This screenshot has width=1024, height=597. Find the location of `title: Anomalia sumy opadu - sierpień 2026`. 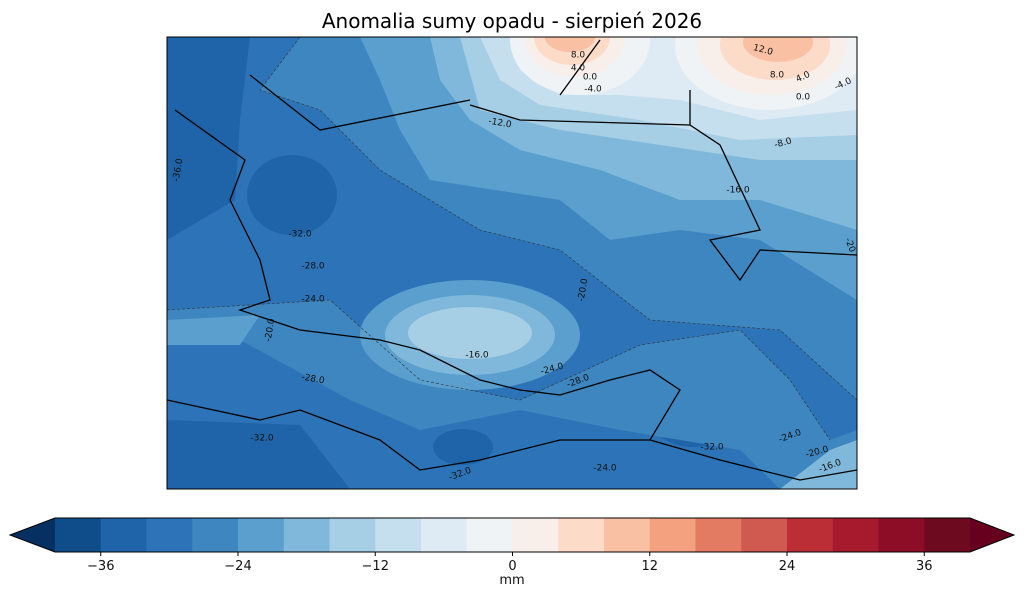

title: Anomalia sumy opadu - sierpień 2026 is located at coordinates (512, 21).